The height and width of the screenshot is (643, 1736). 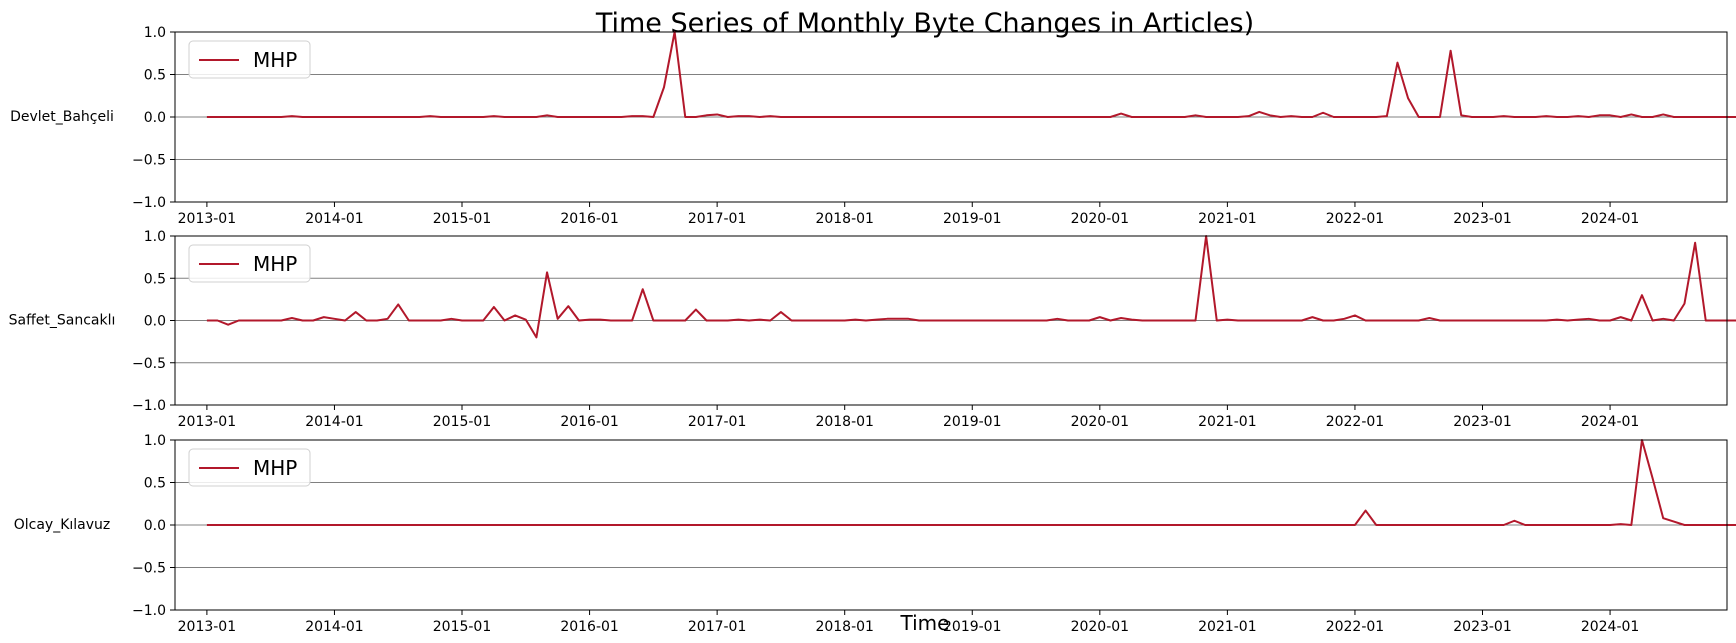 I want to click on x-axis-label: Time, so click(x=925, y=623).